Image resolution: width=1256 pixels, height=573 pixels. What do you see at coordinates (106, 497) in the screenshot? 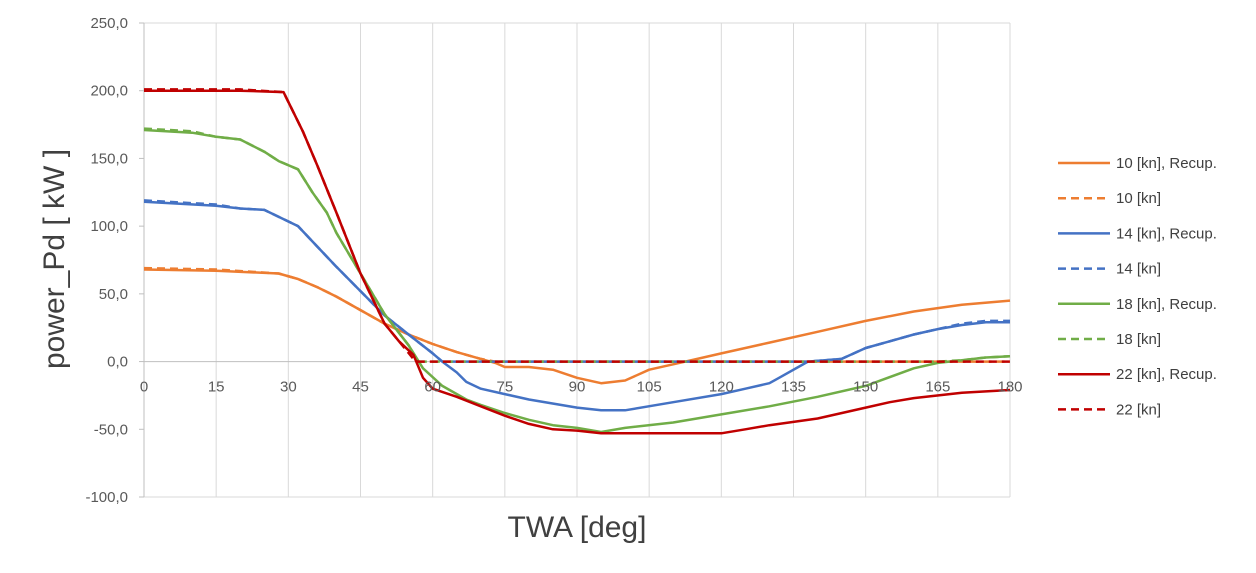
I see `y-tick-label-0: -100,0` at bounding box center [106, 497].